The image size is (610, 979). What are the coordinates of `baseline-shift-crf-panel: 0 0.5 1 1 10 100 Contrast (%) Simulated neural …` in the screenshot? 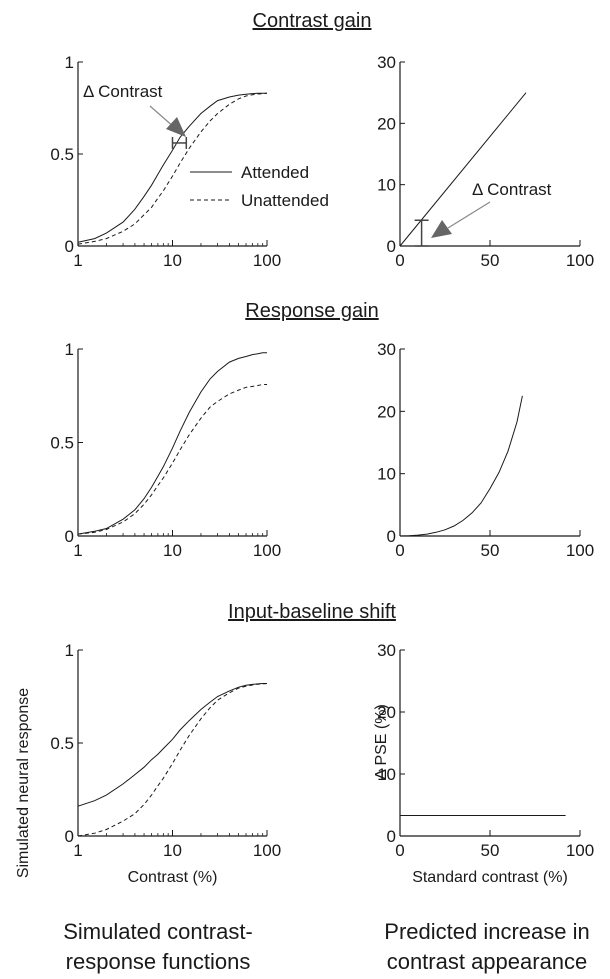 It's located at (148, 763).